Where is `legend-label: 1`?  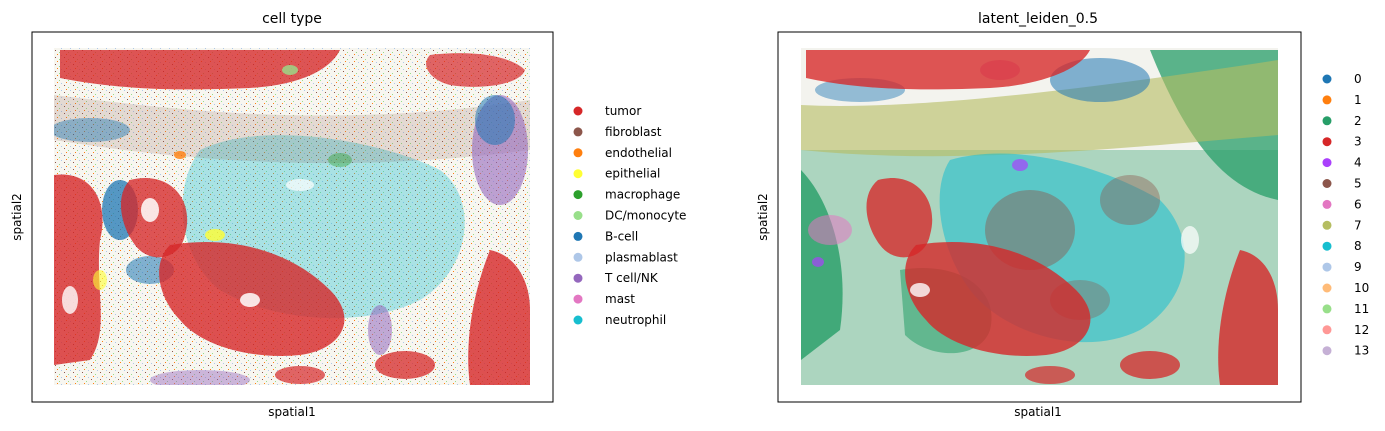 legend-label: 1 is located at coordinates (1358, 100).